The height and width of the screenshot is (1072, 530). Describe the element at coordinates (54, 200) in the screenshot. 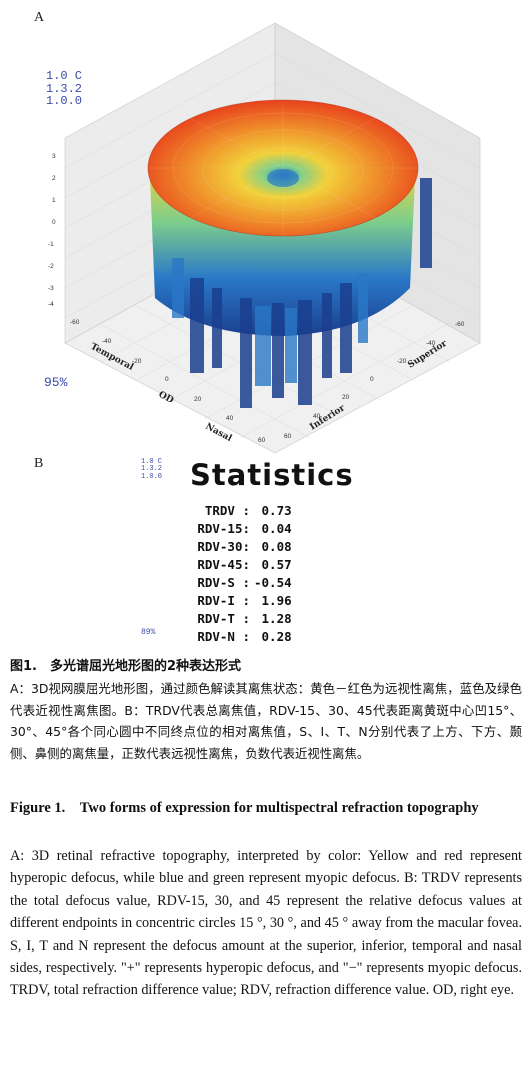

I see `z-tick: 1` at that location.